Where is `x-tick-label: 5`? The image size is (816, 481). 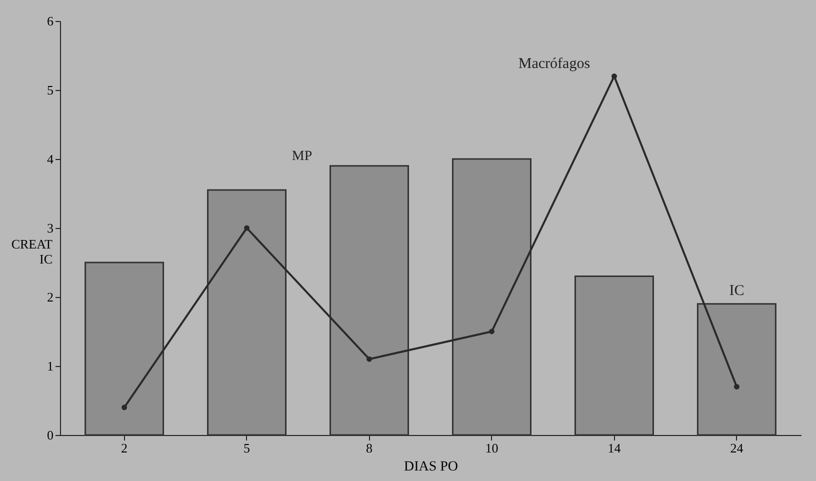
x-tick-label: 5 is located at coordinates (247, 448).